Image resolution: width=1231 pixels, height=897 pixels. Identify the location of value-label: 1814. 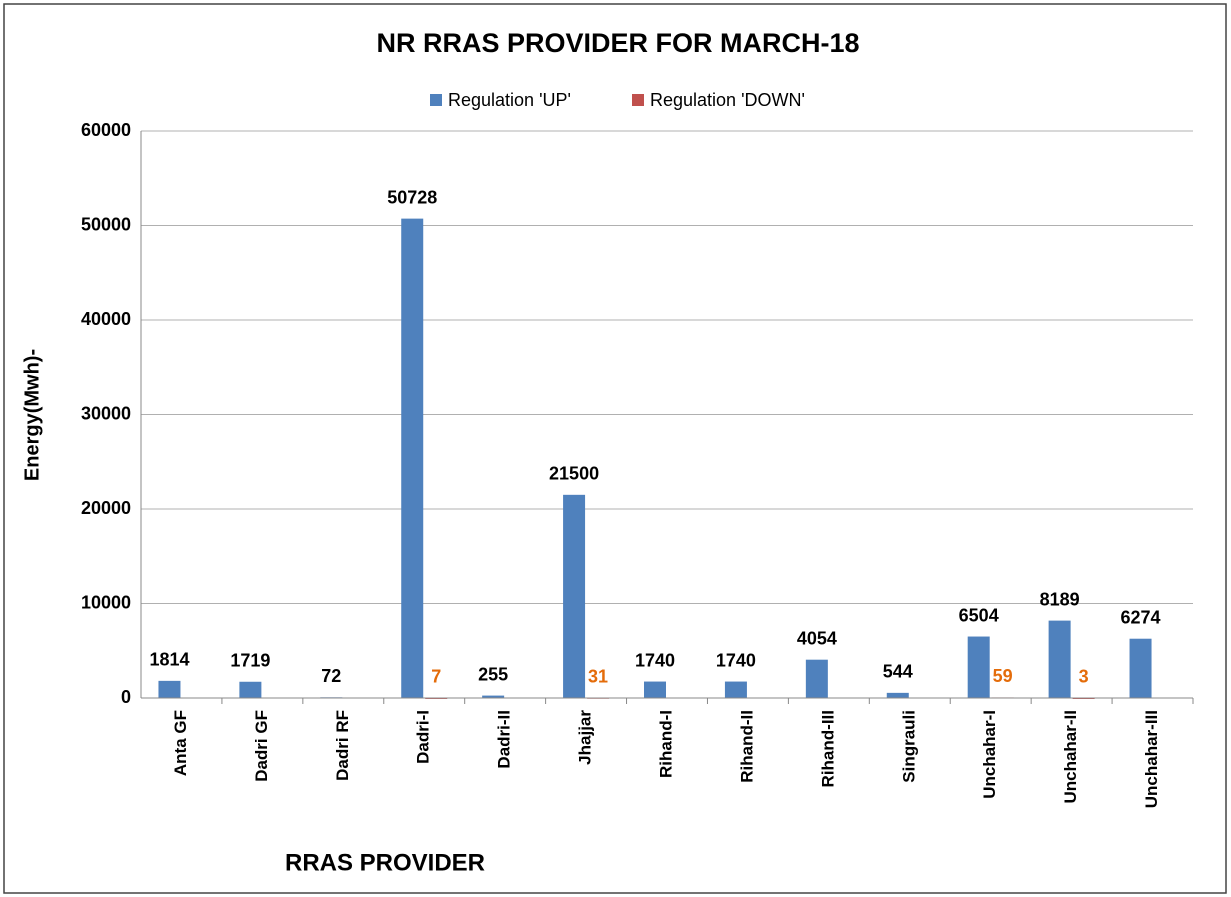
(169, 660).